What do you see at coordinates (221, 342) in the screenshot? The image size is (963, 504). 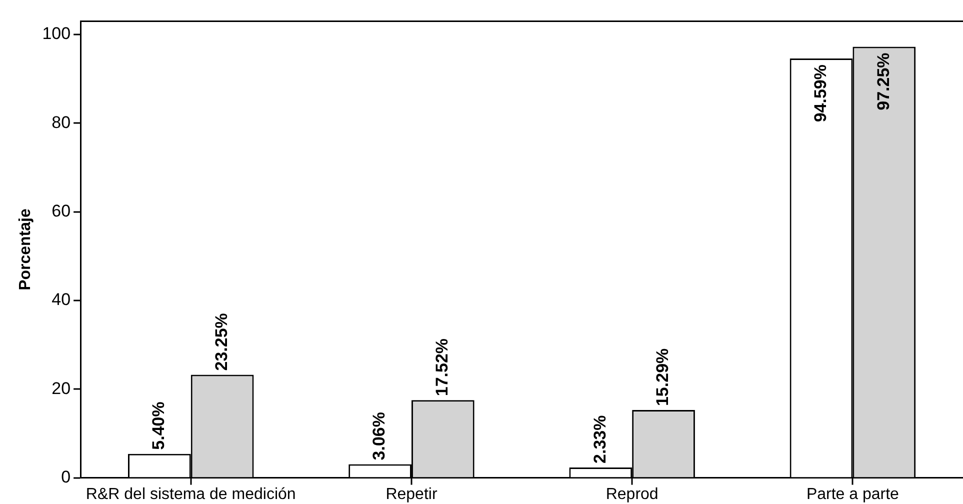 I see `data-label: 23.25%` at bounding box center [221, 342].